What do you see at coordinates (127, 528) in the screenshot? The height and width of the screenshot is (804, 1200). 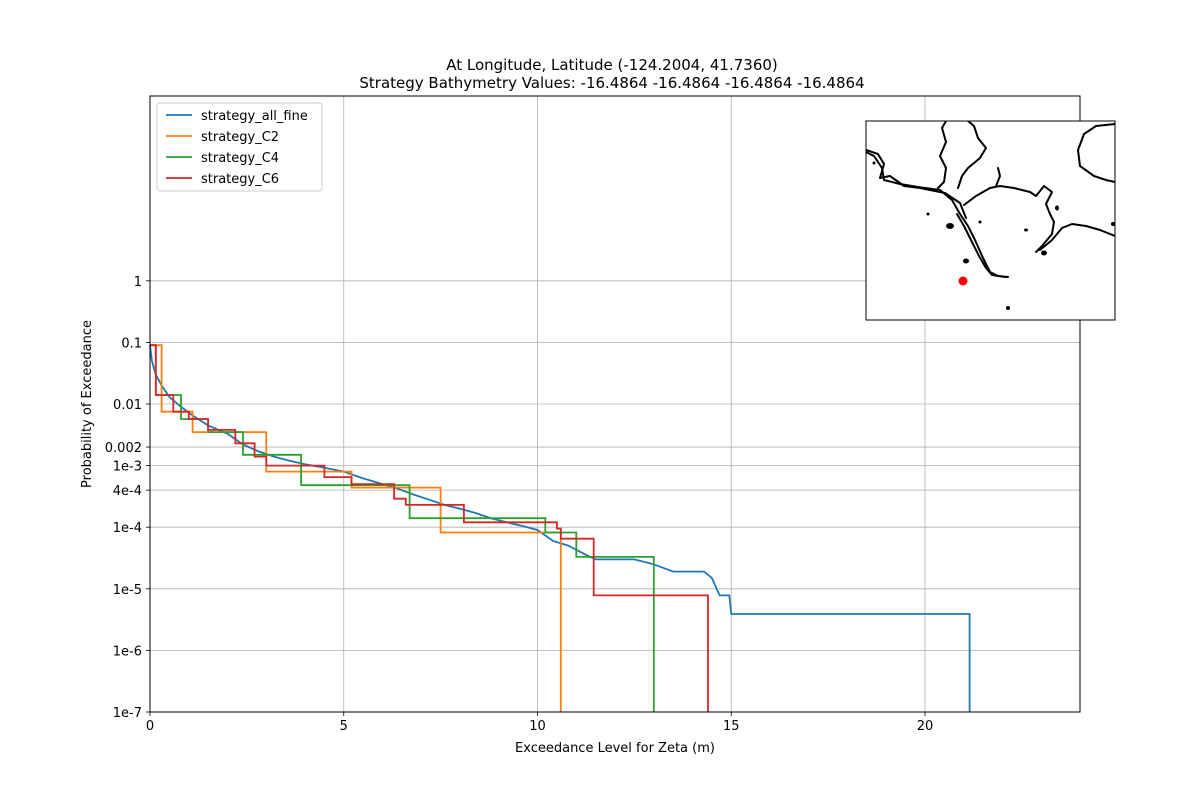 I see `y-tick-label: 1e-4` at bounding box center [127, 528].